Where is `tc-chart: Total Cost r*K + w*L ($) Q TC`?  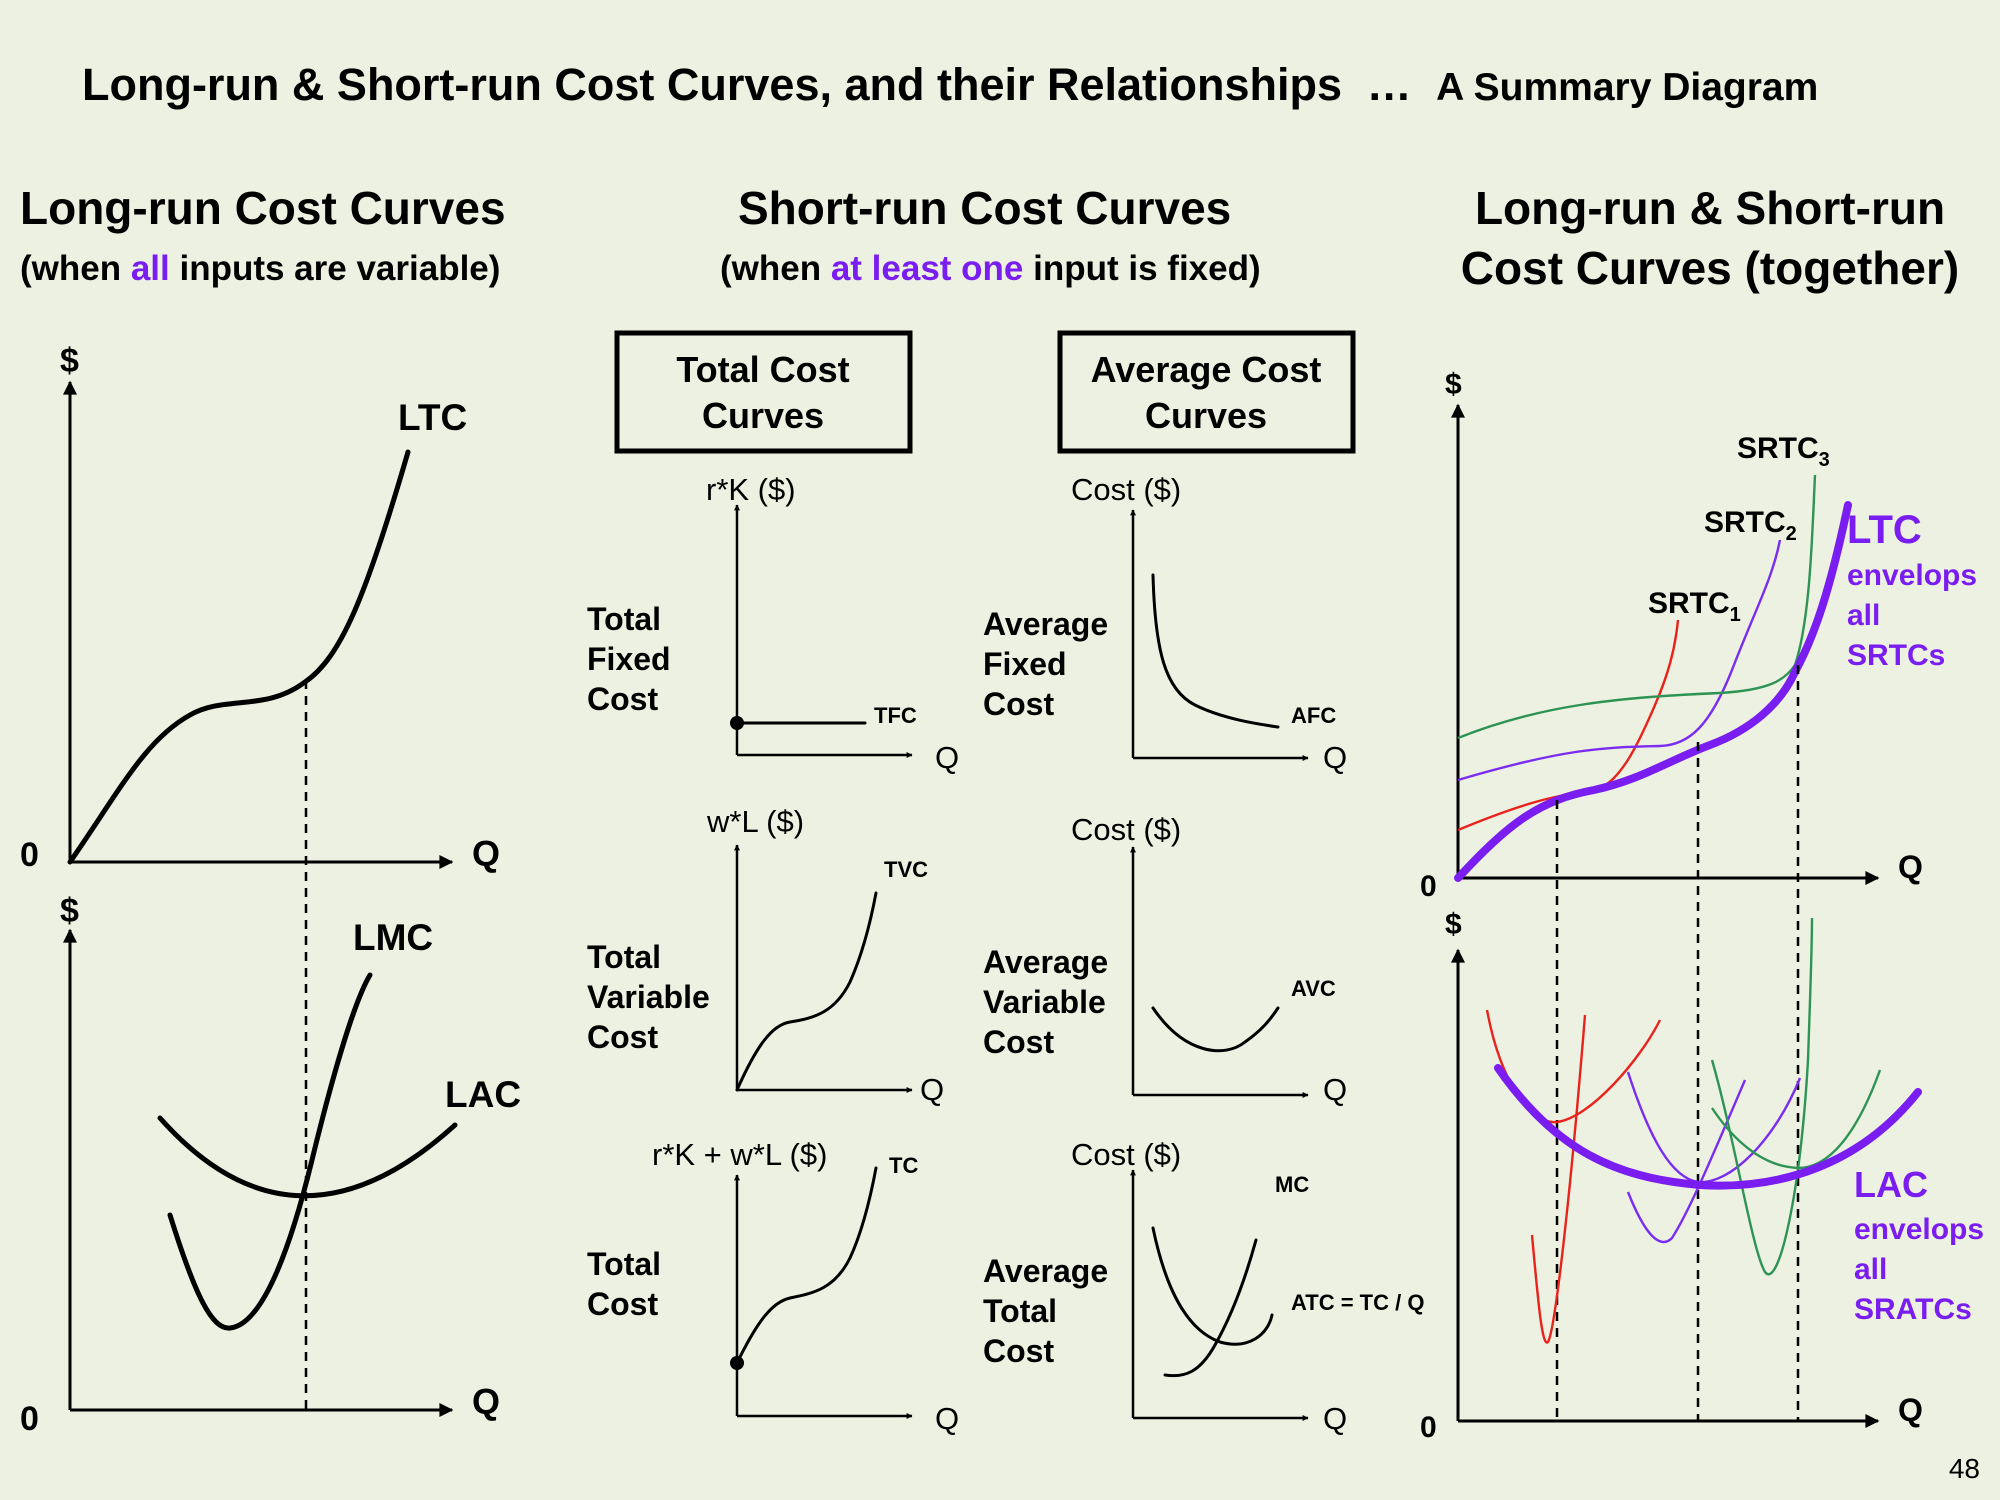 tc-chart: Total Cost r*K + w*L ($) Q TC is located at coordinates (773, 1286).